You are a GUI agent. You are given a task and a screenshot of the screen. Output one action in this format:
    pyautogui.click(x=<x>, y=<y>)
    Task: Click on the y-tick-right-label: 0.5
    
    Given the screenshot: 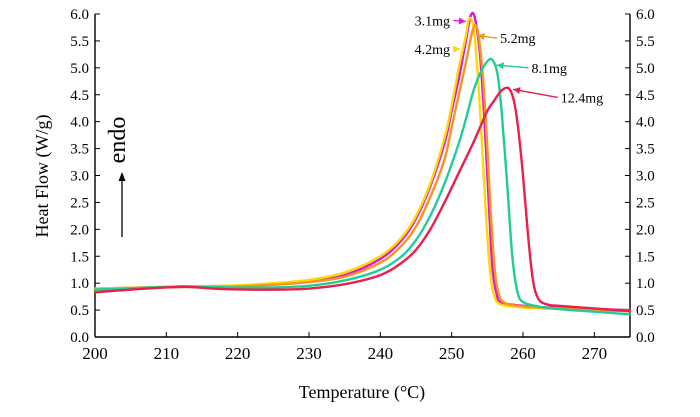 What is the action you would take?
    pyautogui.click(x=645, y=311)
    